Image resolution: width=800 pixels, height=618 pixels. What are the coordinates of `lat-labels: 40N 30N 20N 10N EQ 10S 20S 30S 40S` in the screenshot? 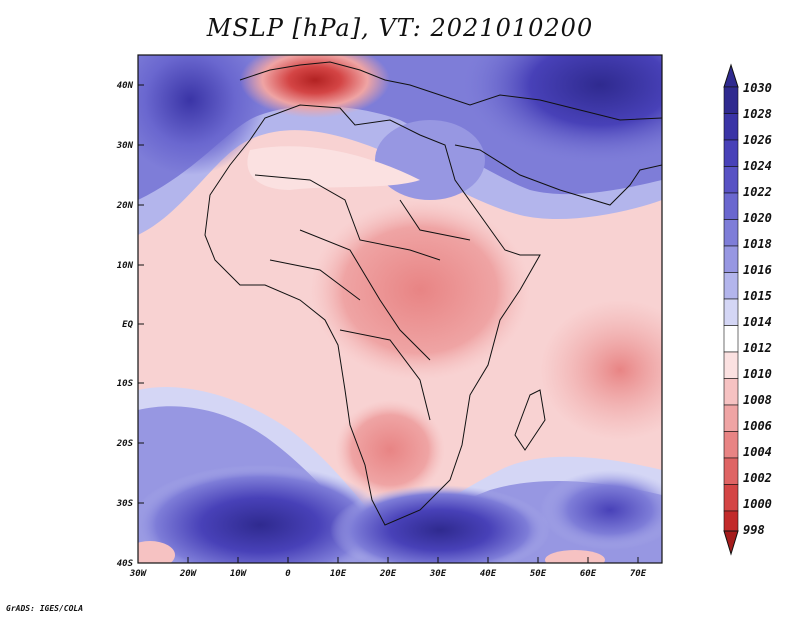 It's located at (125, 325).